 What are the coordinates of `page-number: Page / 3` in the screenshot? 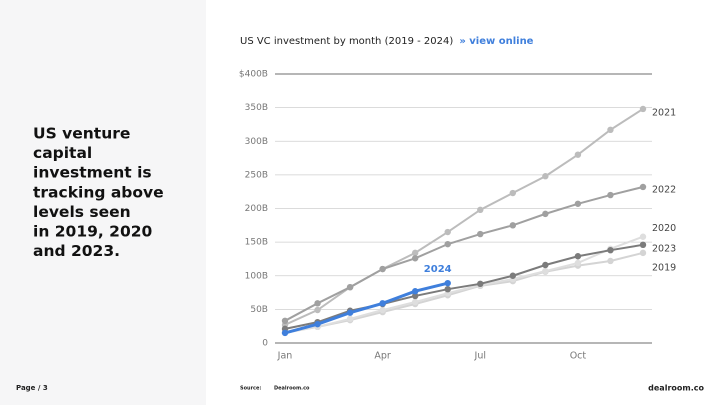 It's located at (32, 388).